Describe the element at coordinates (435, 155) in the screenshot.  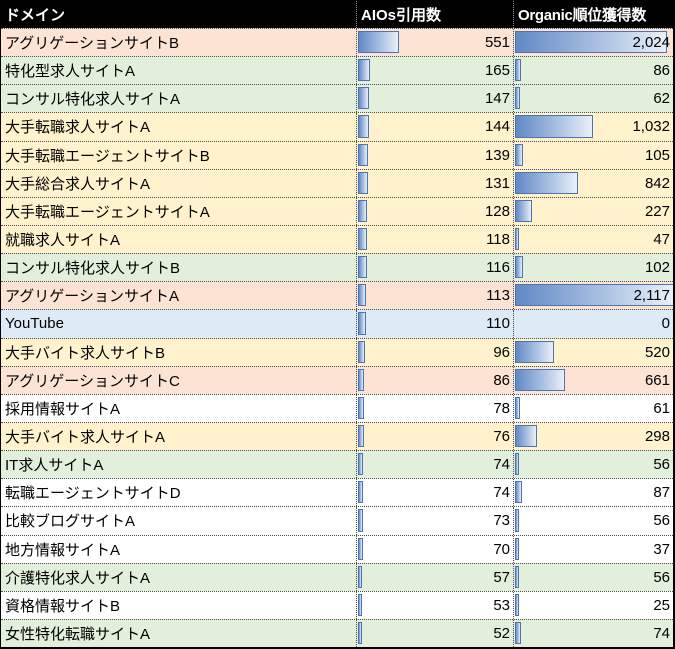
I see `aio-citations-cell: 139` at that location.